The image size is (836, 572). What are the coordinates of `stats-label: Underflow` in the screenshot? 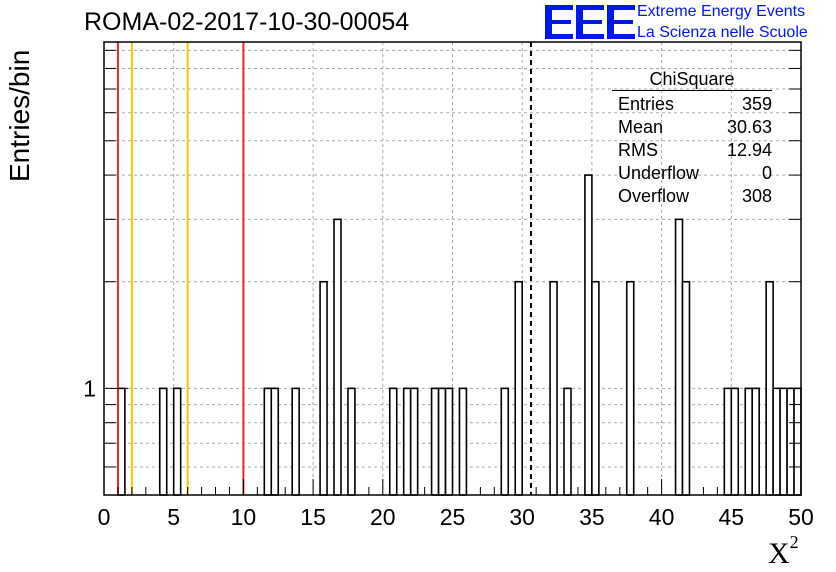 It's located at (659, 173).